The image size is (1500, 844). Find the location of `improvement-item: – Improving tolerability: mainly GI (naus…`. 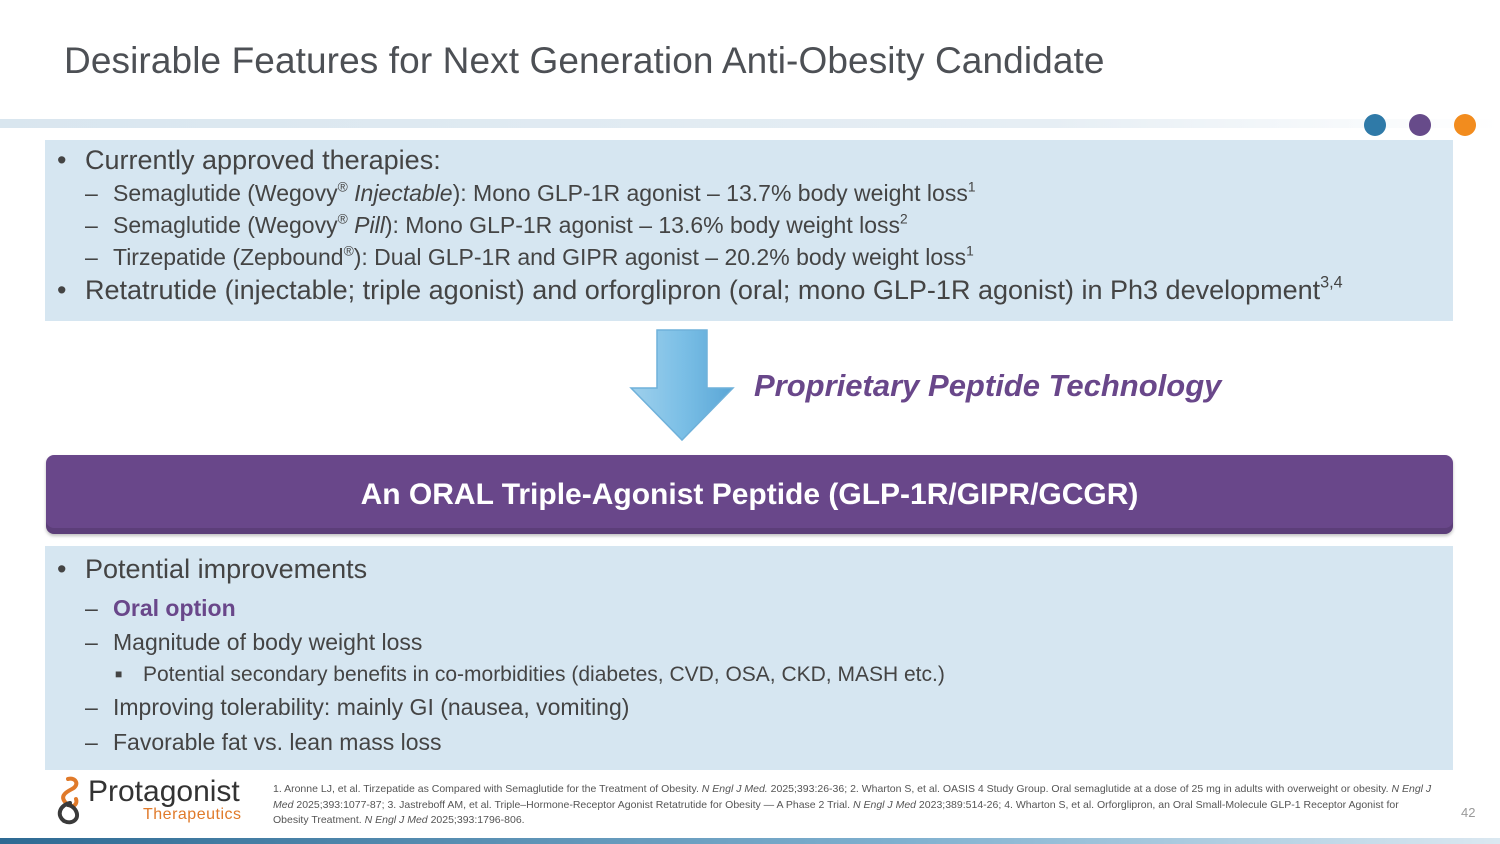

improvement-item: – Improving tolerability: mainly GI (naus… is located at coordinates (357, 707).